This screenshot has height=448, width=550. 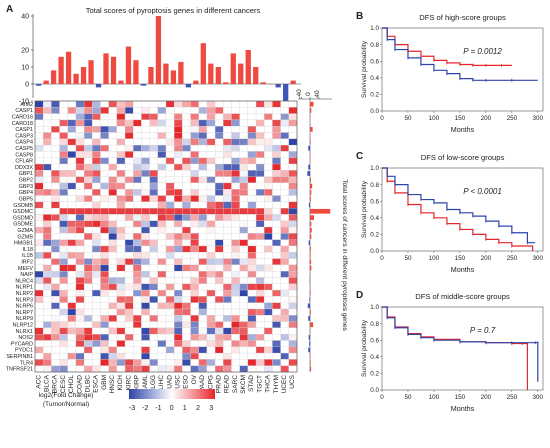 I want to click on gene-label: HMGB1, so click(x=23, y=244).